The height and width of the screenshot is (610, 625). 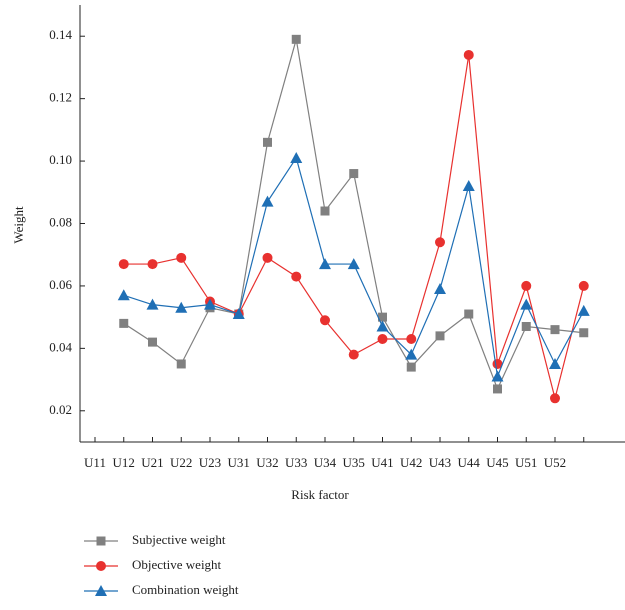 What do you see at coordinates (124, 462) in the screenshot?
I see `x-tick-label: U12` at bounding box center [124, 462].